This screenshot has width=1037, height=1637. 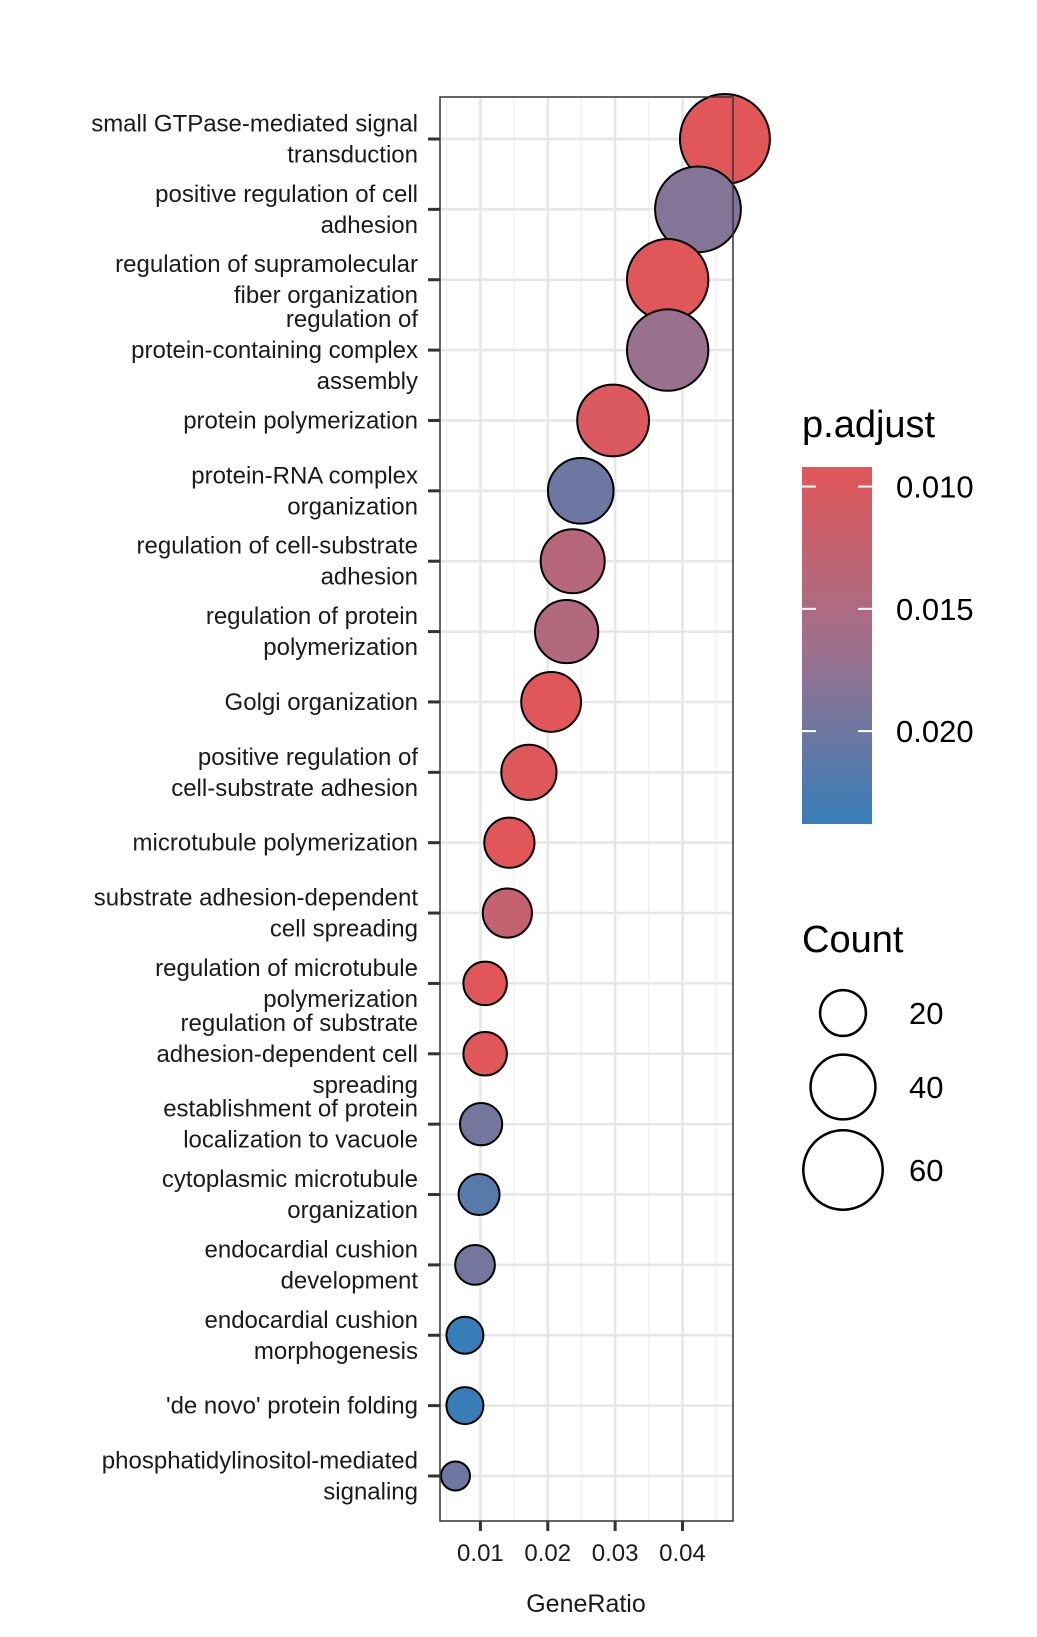 What do you see at coordinates (365, 1085) in the screenshot?
I see `y-tick-label: spreading` at bounding box center [365, 1085].